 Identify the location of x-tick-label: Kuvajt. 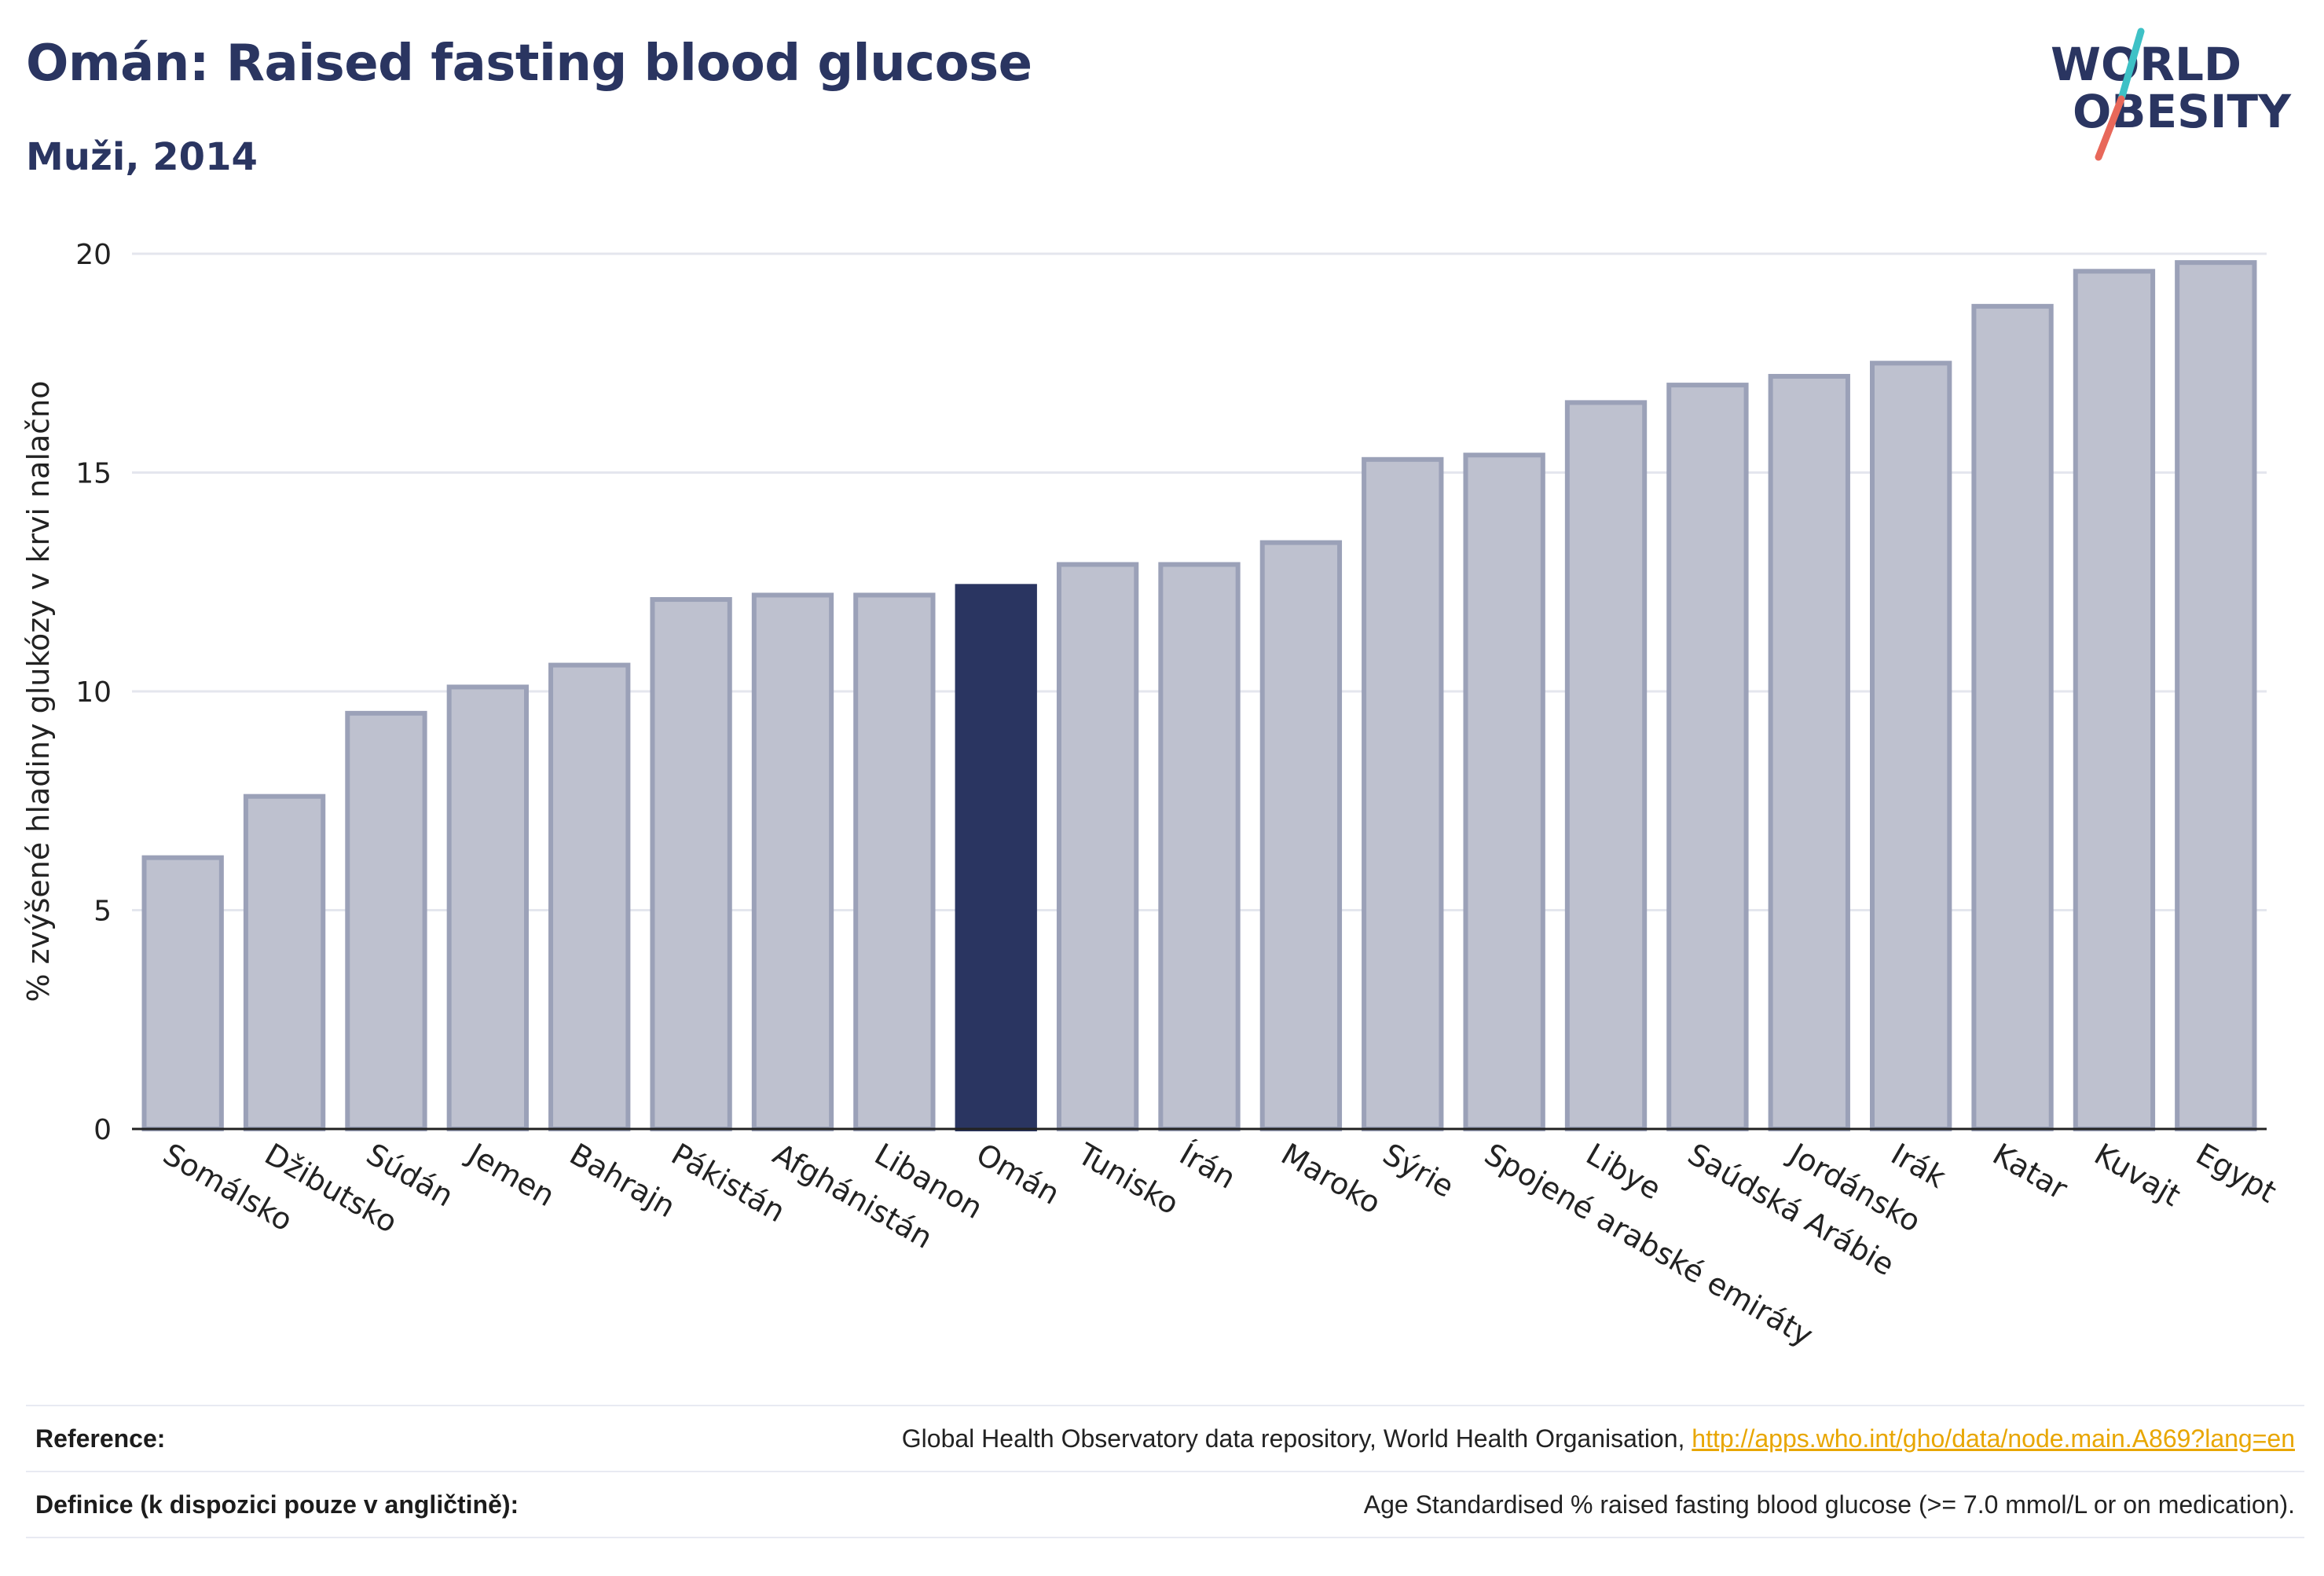
(2137, 1175).